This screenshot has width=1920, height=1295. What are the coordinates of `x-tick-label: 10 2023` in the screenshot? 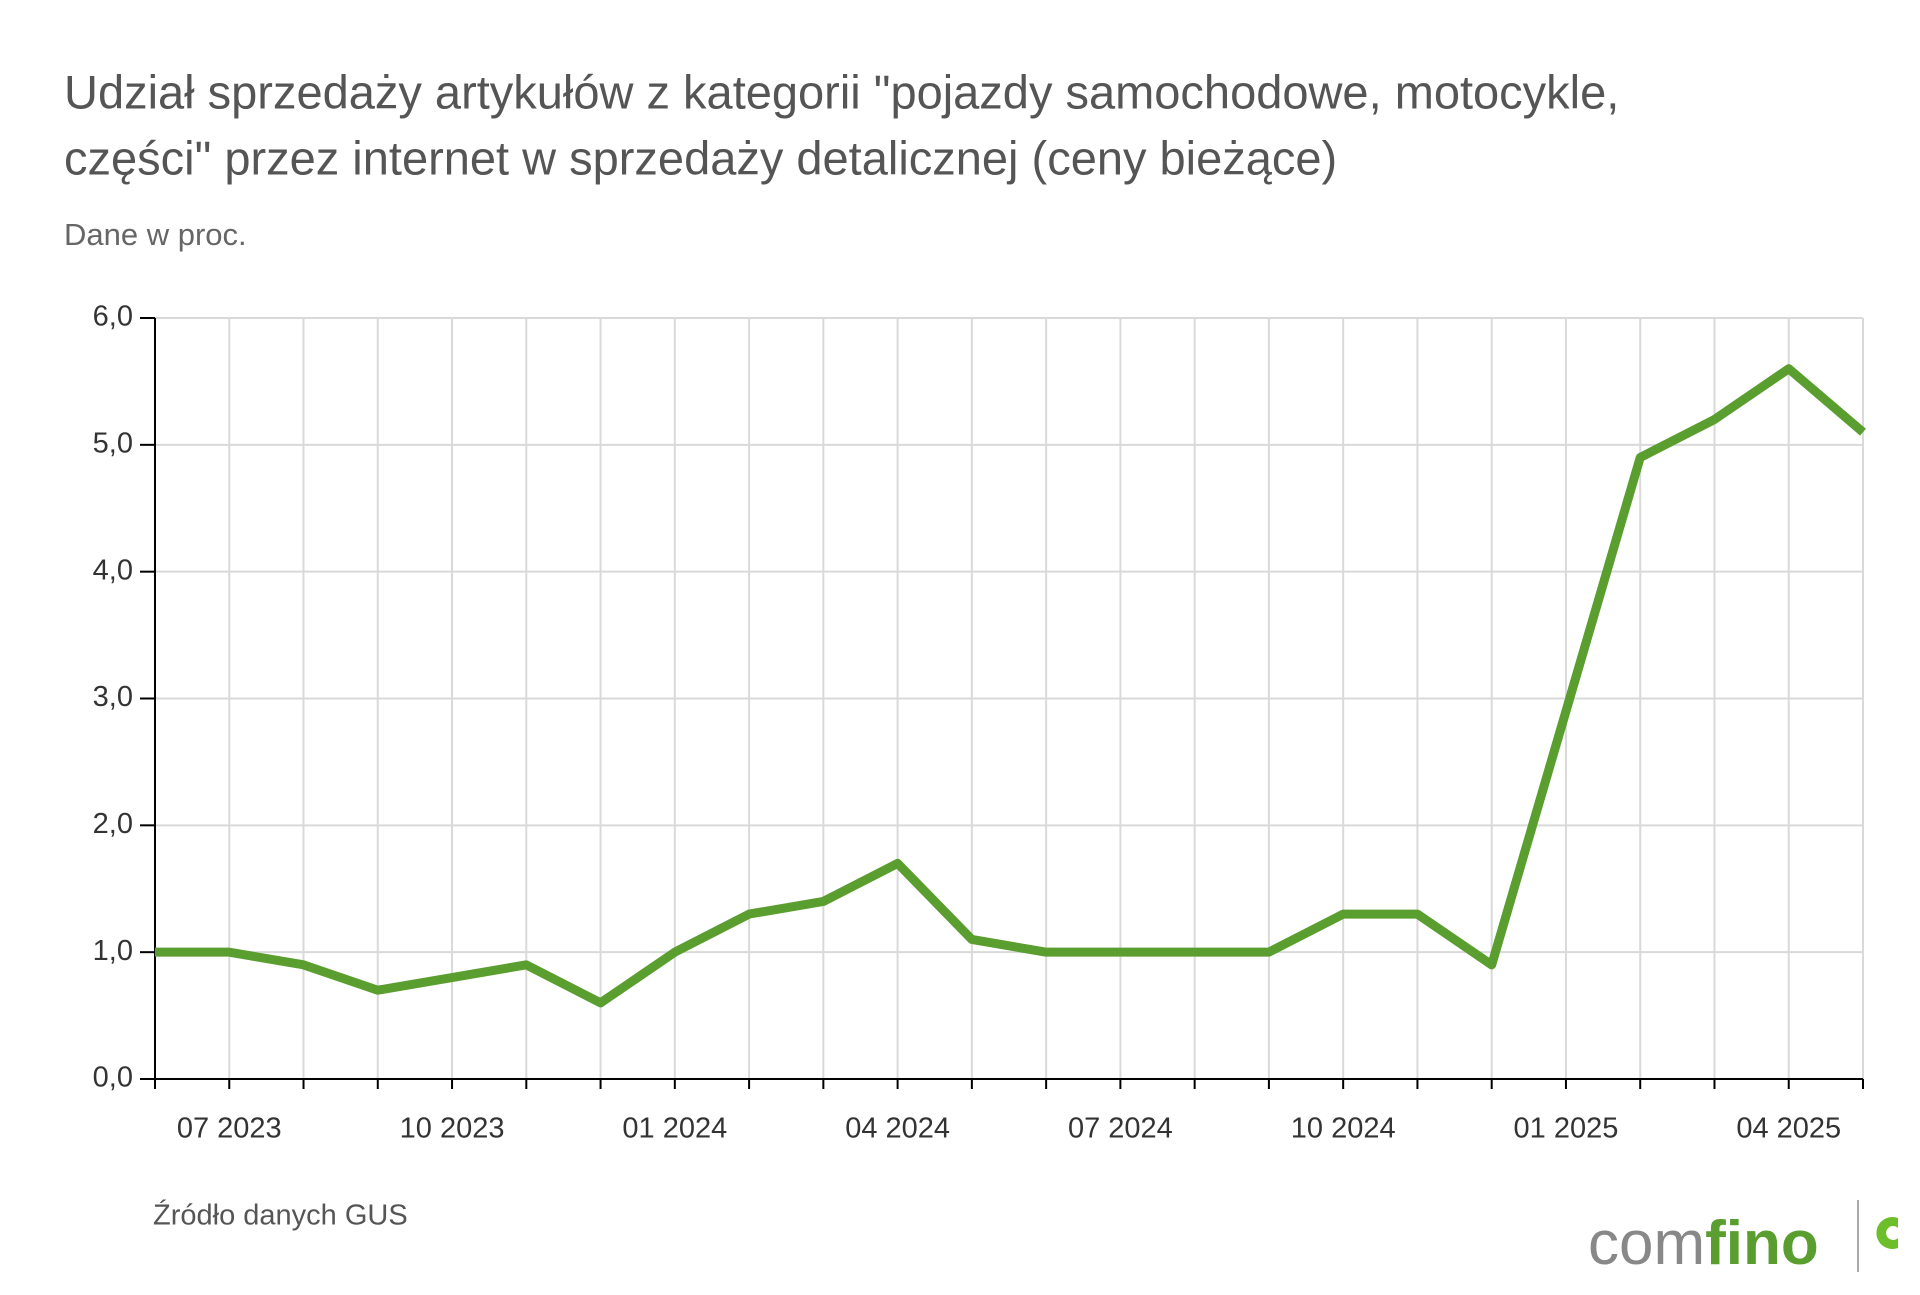 It's located at (452, 1129).